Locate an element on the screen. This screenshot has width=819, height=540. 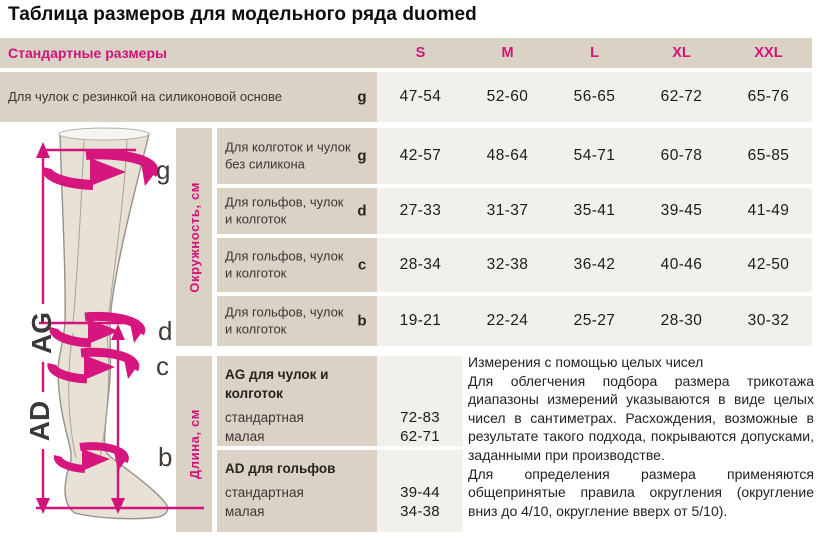
value-cell: 28-30 is located at coordinates (681, 320).